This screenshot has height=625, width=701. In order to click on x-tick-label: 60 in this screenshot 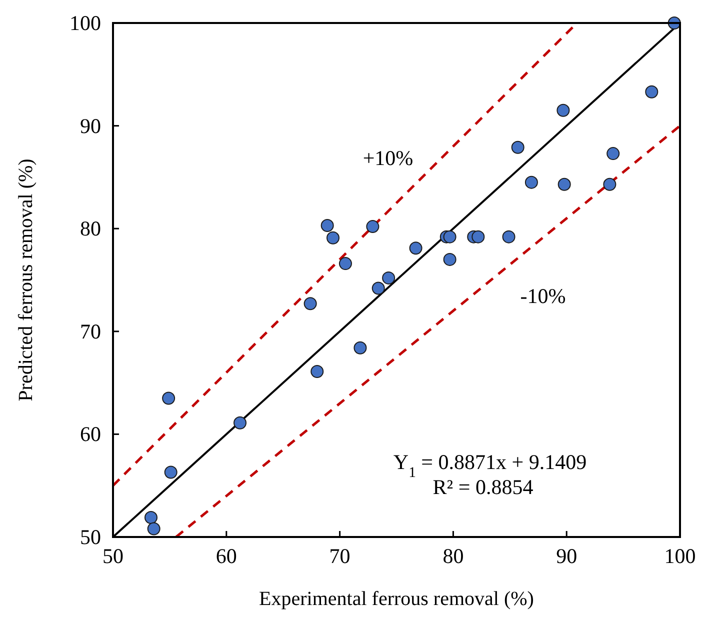, I will do `click(226, 556)`.